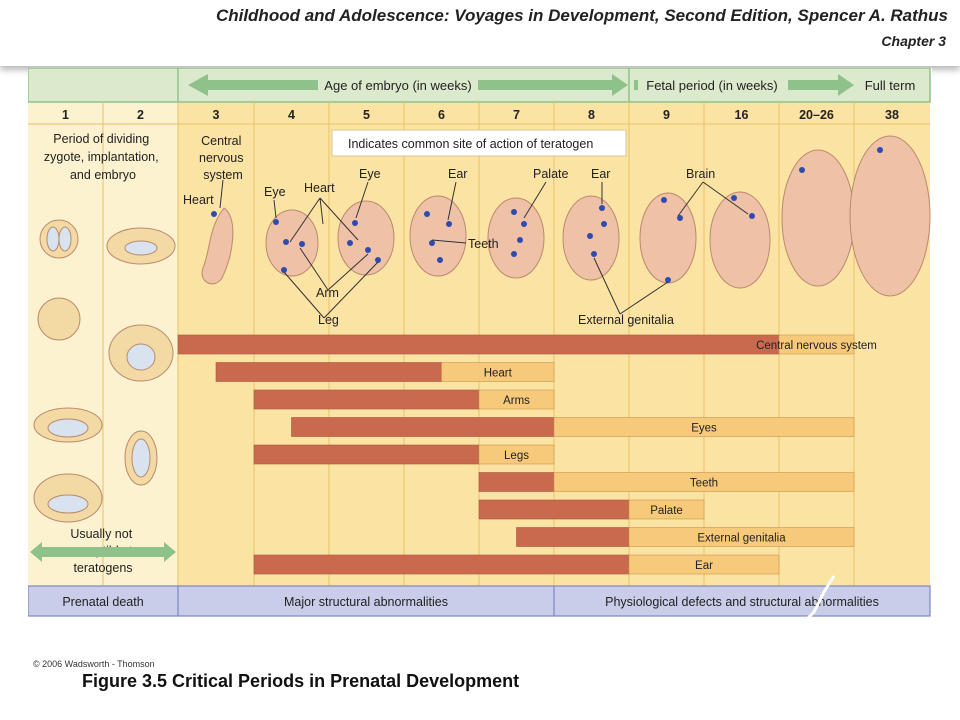 The image size is (960, 720). Describe the element at coordinates (319, 188) in the screenshot. I see `label-heart-w4: Heart` at that location.